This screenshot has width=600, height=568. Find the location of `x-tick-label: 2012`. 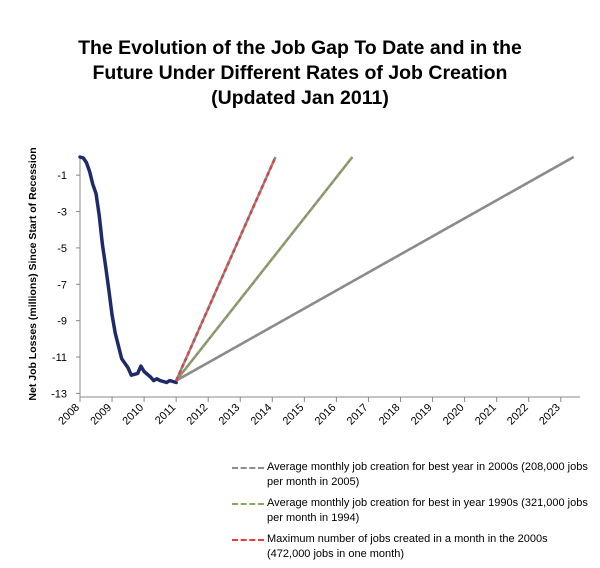

x-tick-label: 2012 is located at coordinates (198, 415).